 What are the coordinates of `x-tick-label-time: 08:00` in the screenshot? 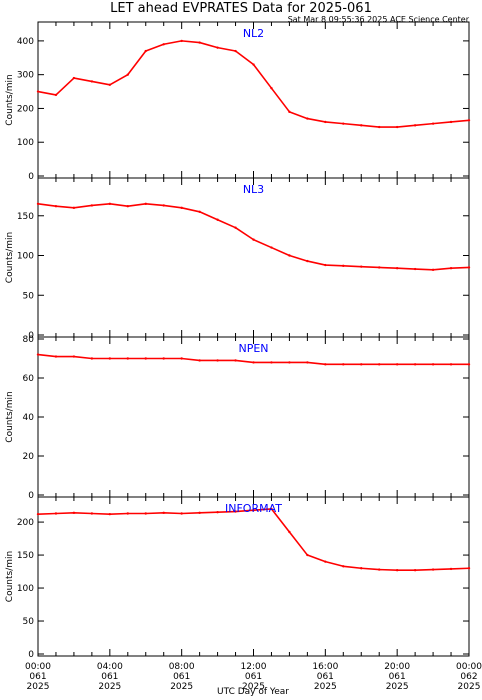 It's located at (182, 667).